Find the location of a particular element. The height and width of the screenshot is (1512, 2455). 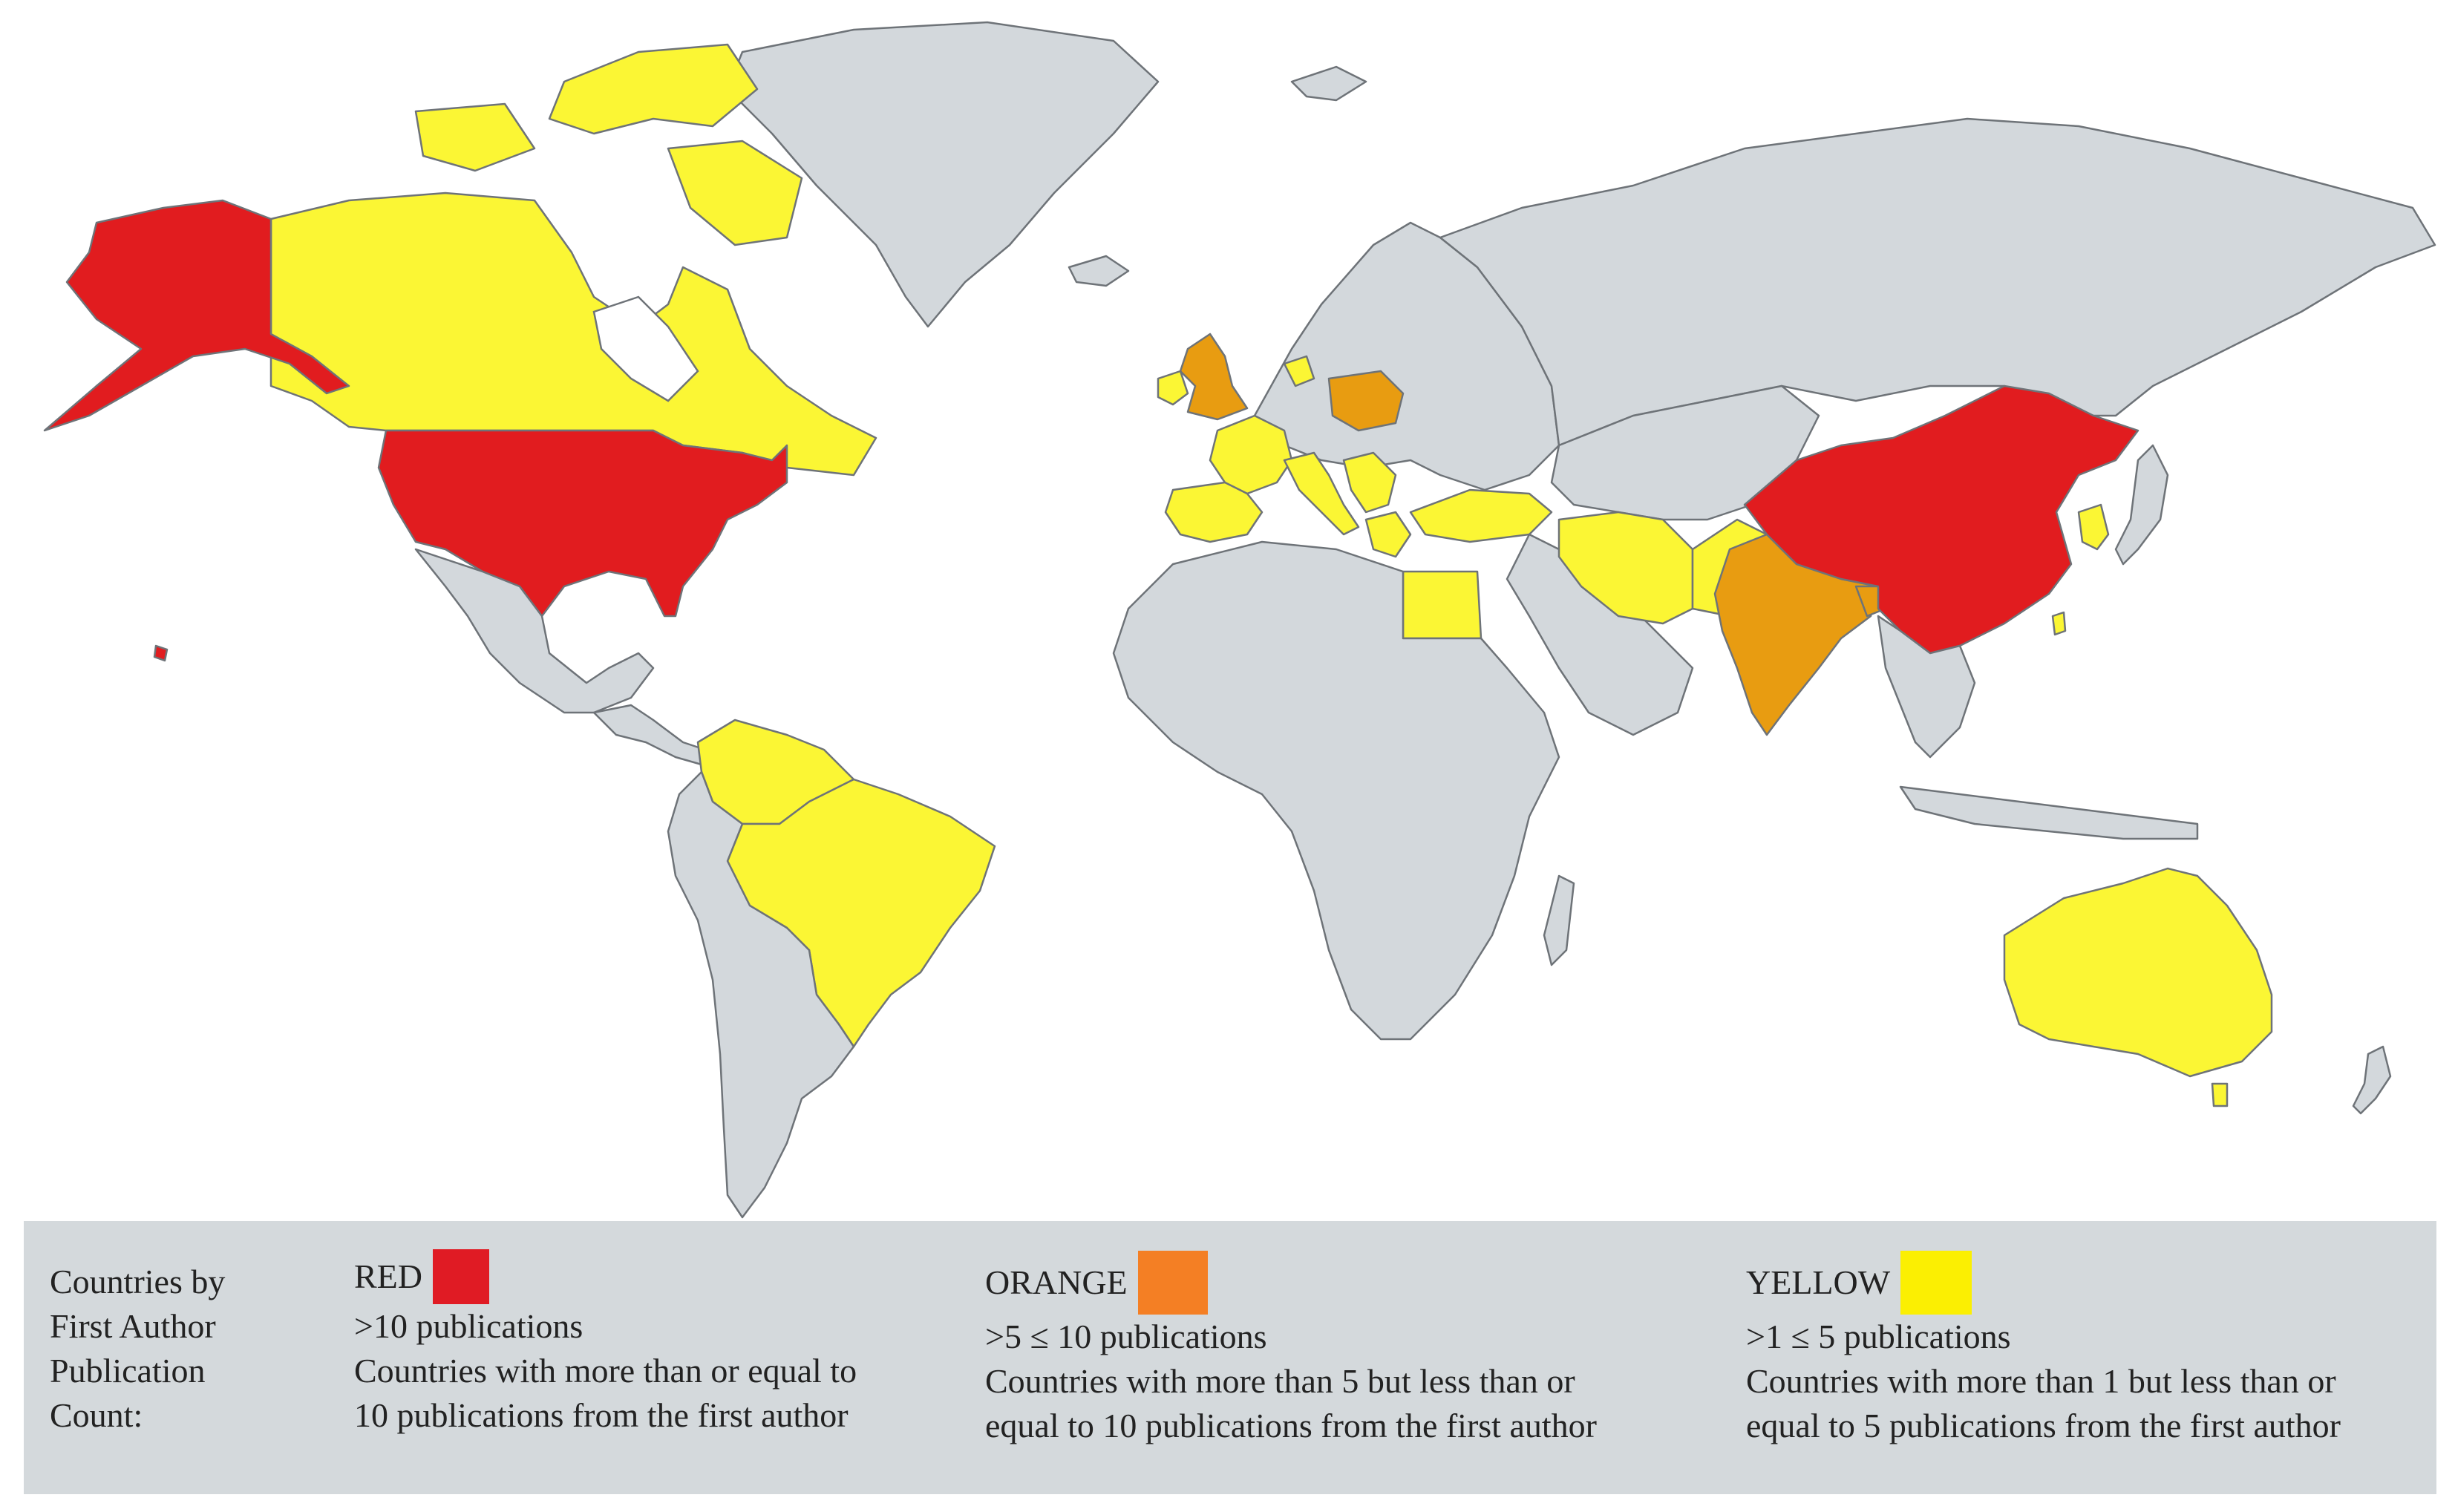

region-netherlands is located at coordinates (1299, 371).